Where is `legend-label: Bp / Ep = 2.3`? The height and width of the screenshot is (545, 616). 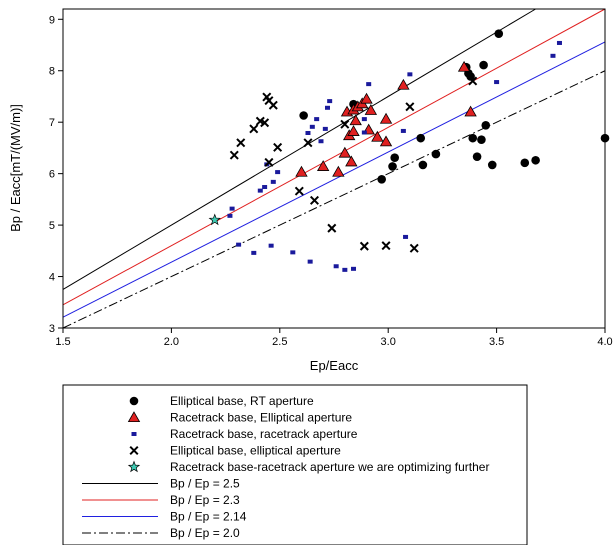 legend-label: Bp / Ep = 2.3 is located at coordinates (205, 500).